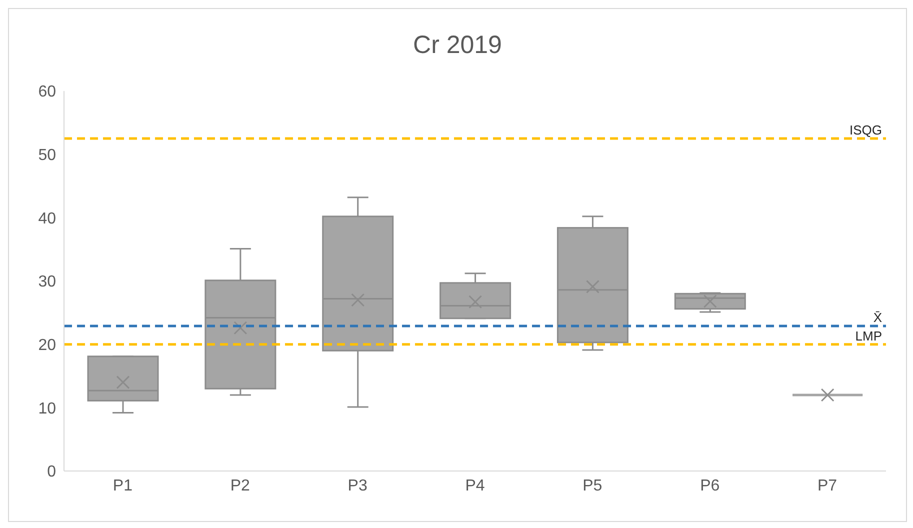 This screenshot has width=913, height=528. Describe the element at coordinates (47, 155) in the screenshot. I see `y-tick-label: 50` at that location.